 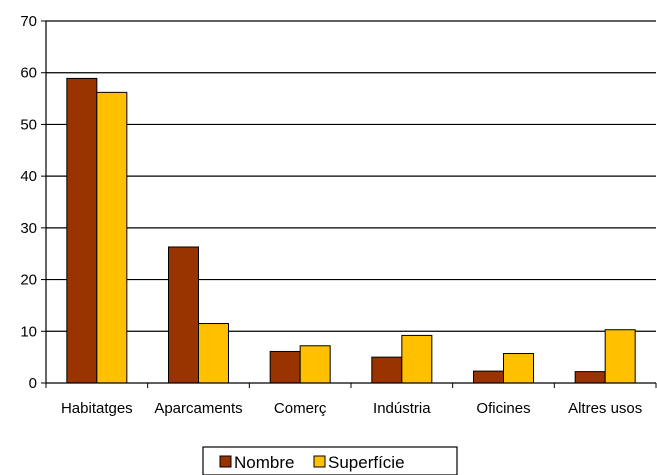 What do you see at coordinates (97, 408) in the screenshot?
I see `x-tick-label: Habitatges` at bounding box center [97, 408].